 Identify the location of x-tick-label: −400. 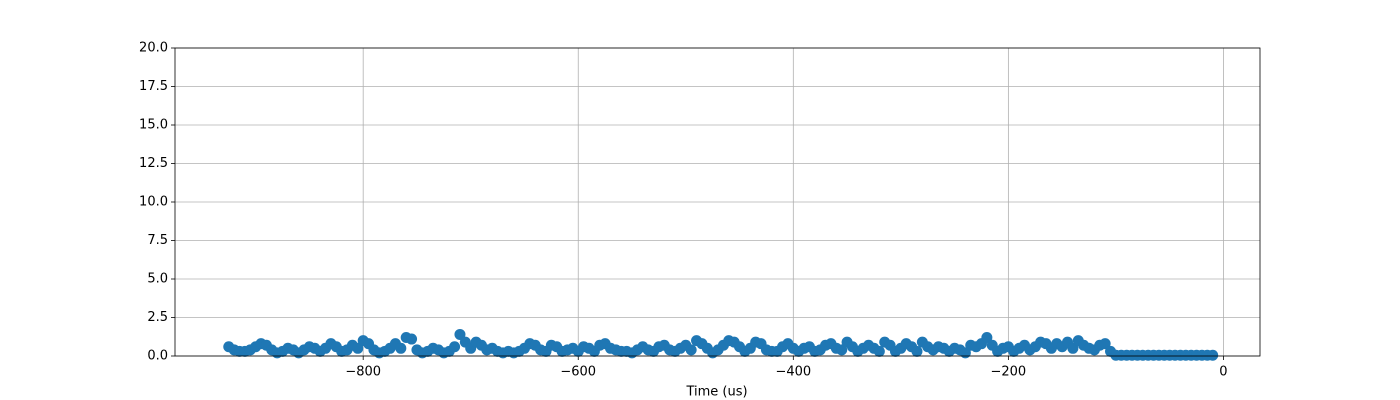
(793, 372).